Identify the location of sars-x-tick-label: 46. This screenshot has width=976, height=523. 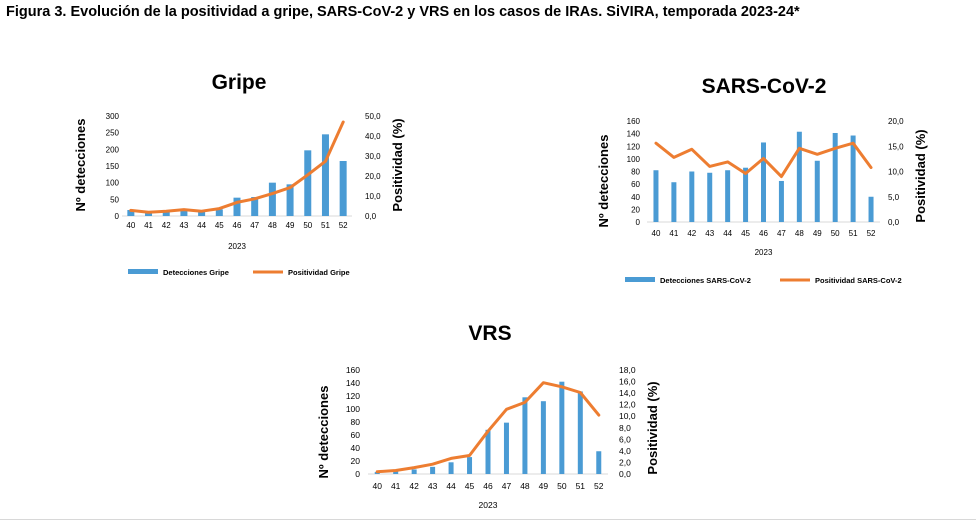
(763, 233).